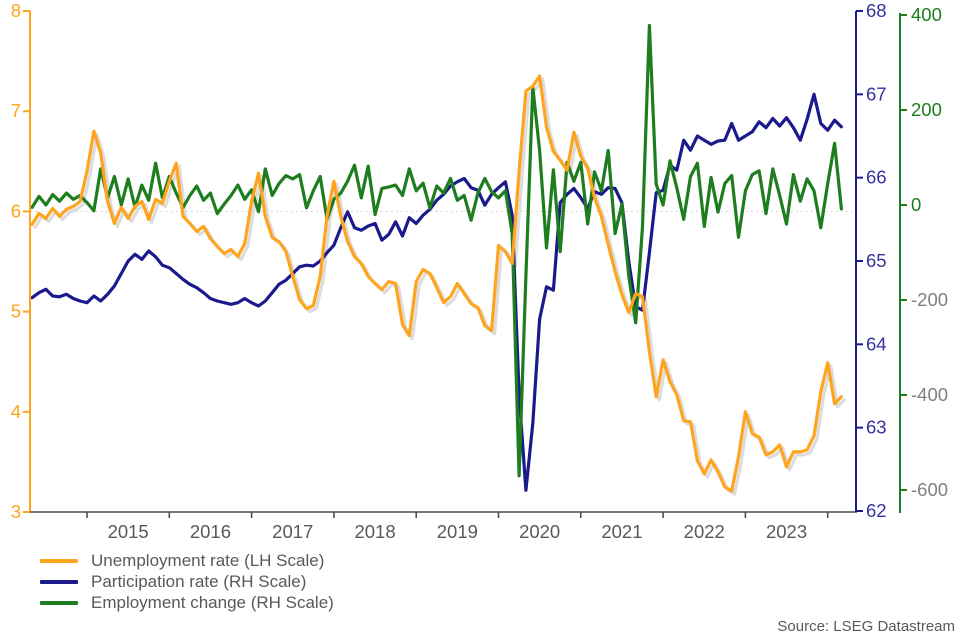  I want to click on right-axis-tick-label: 67, so click(876, 93).